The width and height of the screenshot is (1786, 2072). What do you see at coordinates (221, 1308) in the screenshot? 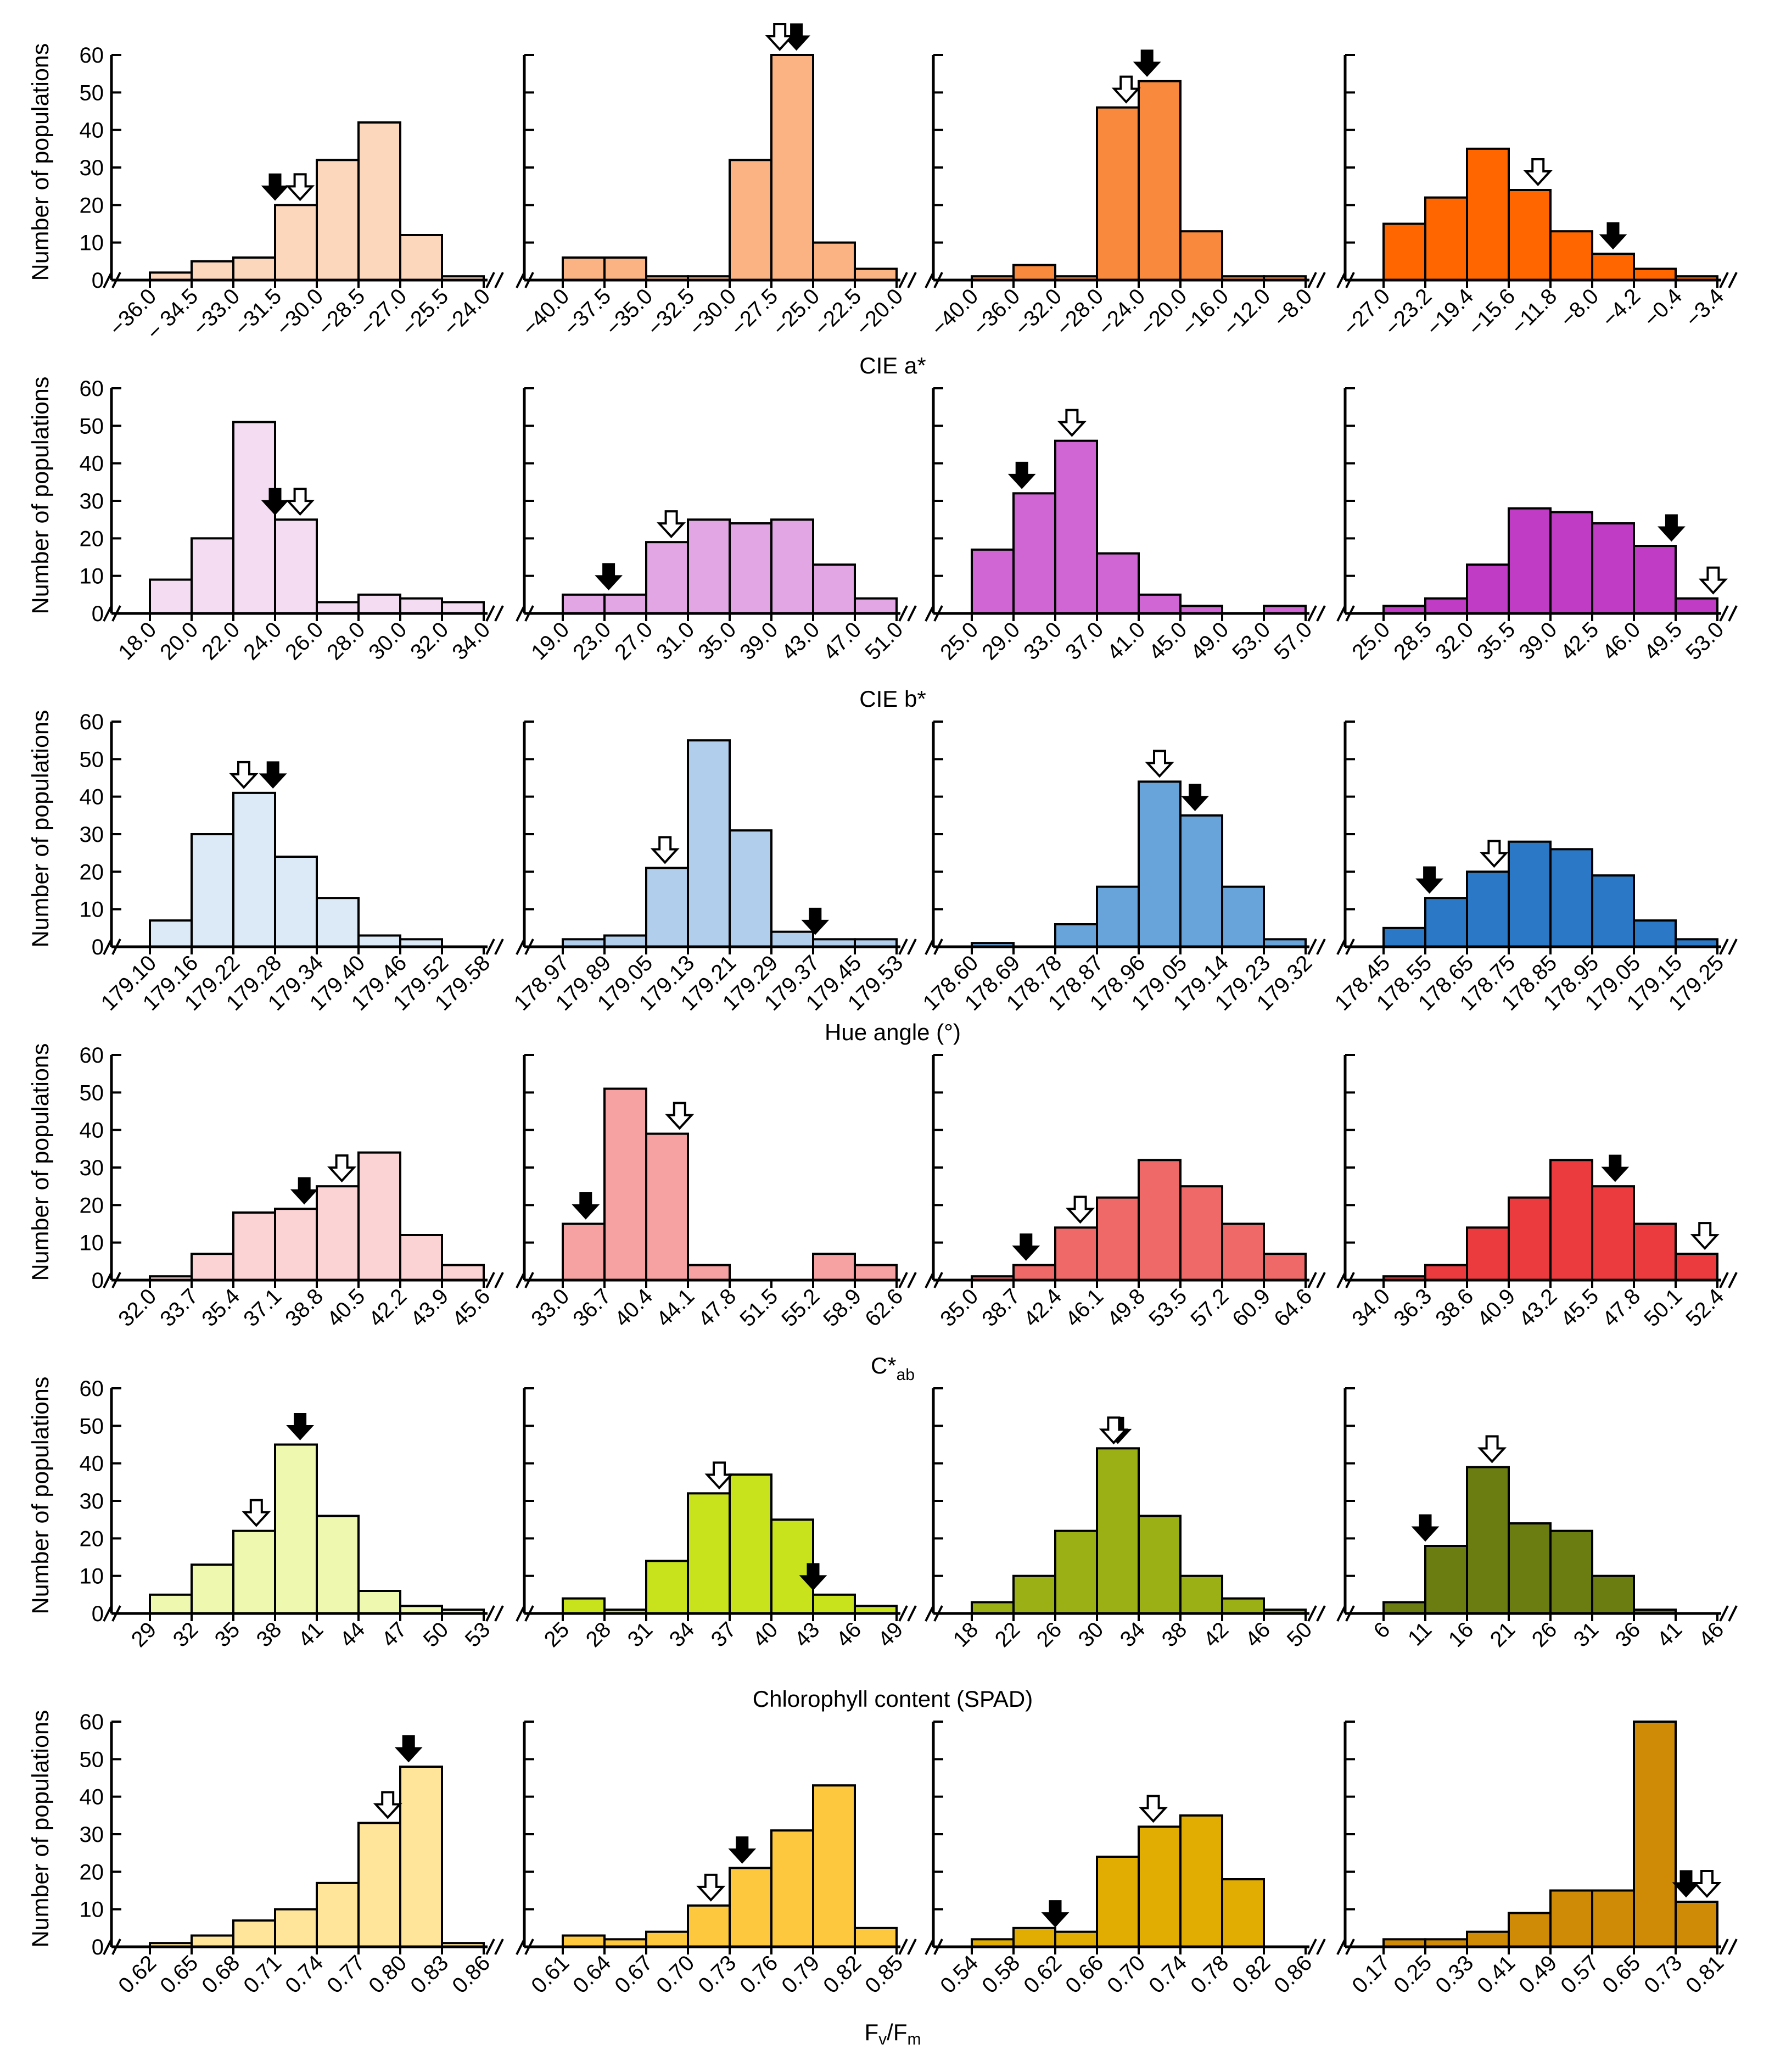
I see `x-tick-label: 35.4` at bounding box center [221, 1308].